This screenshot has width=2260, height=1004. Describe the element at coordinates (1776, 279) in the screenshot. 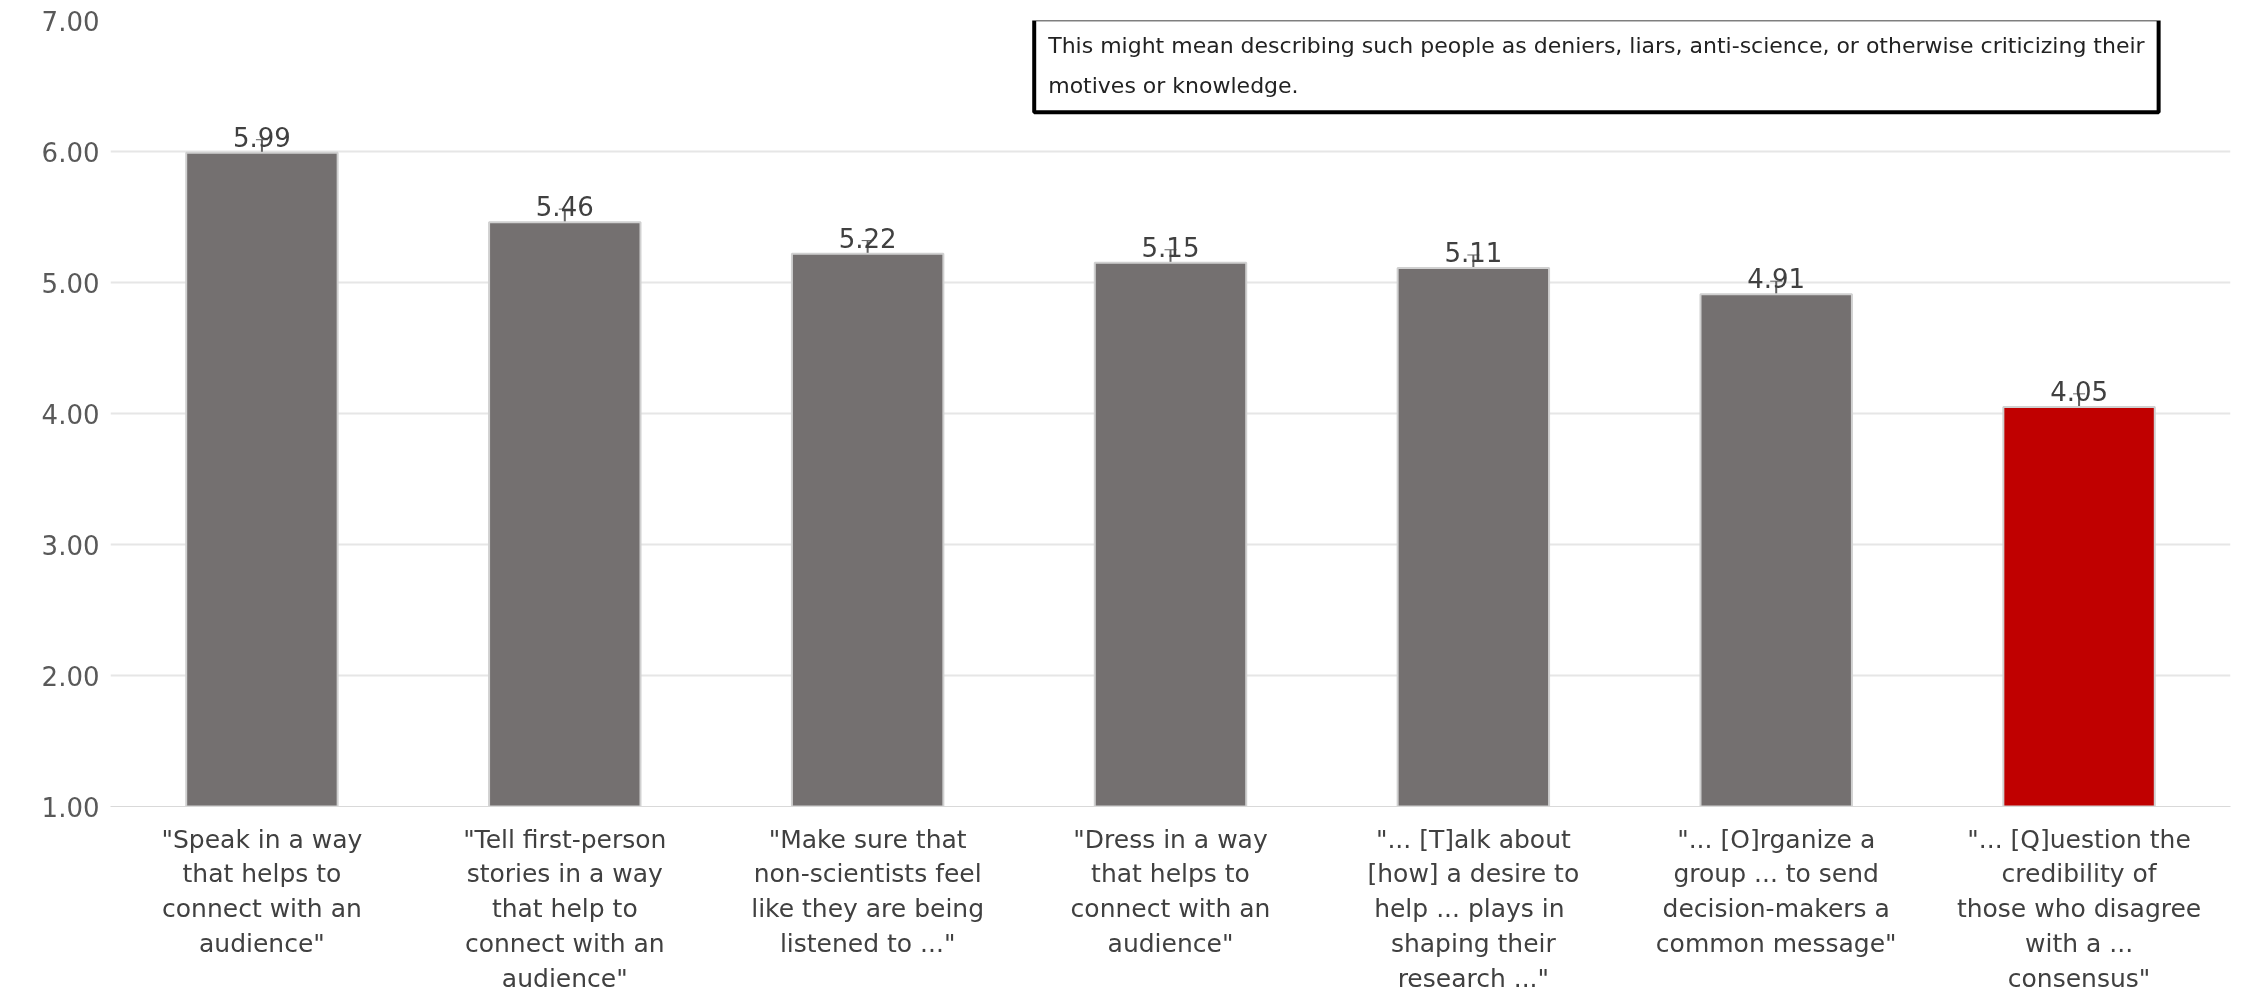

I see `data-label: 4.91` at that location.